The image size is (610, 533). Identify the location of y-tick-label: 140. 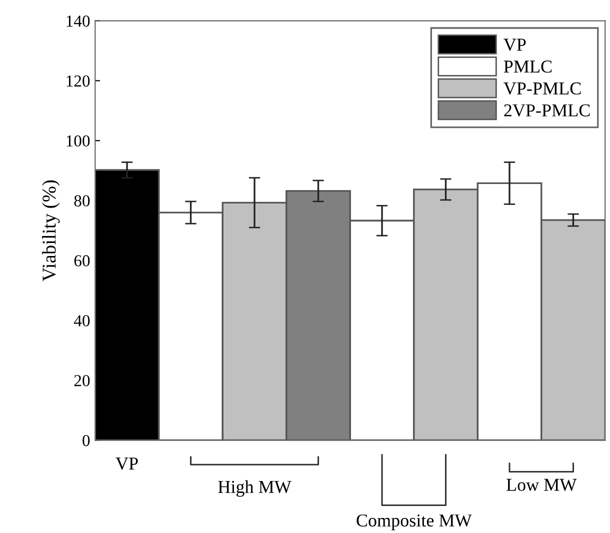
(78, 21).